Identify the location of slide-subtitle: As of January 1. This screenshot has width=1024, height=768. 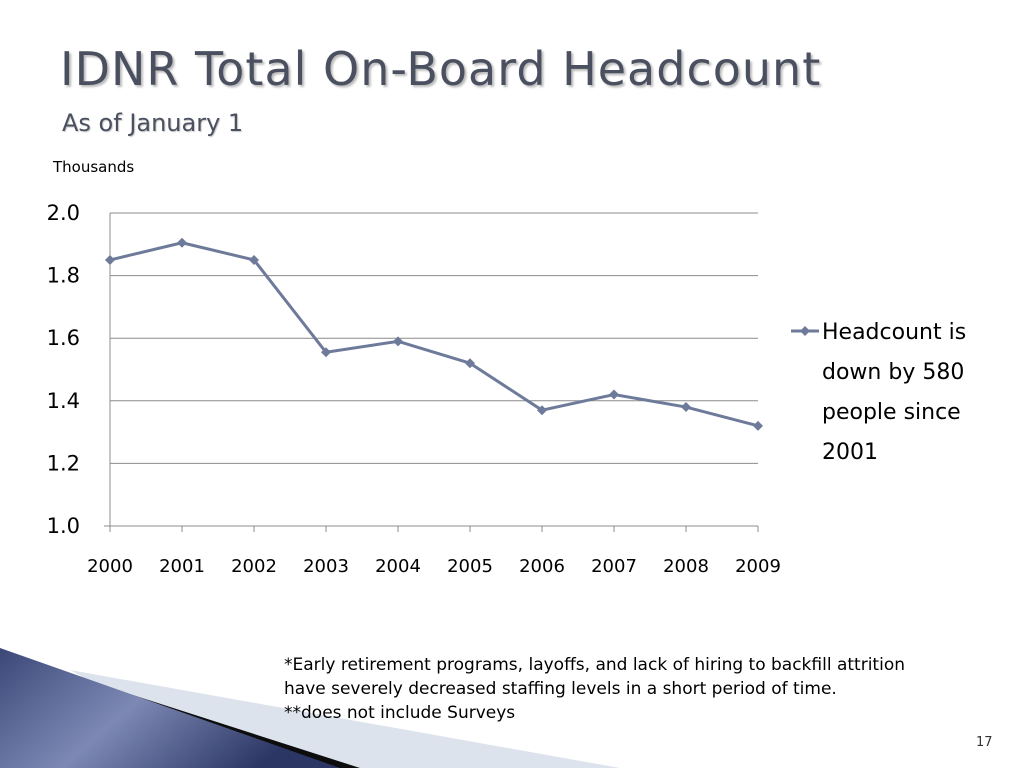
(153, 123).